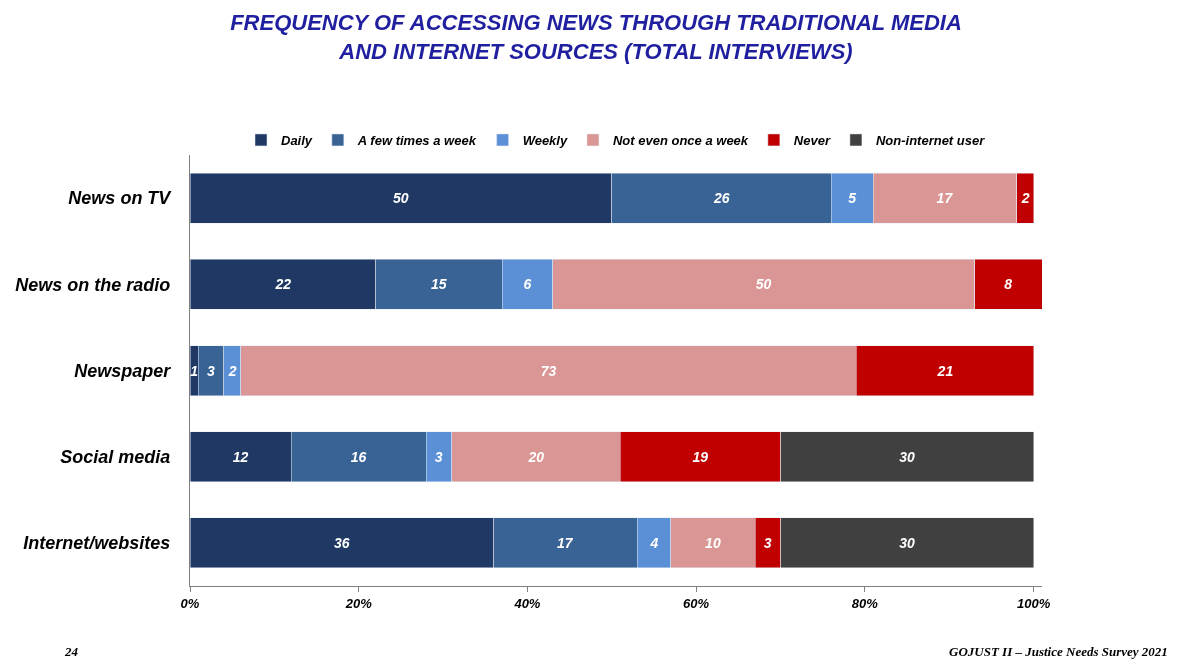 The image size is (1192, 671). What do you see at coordinates (283, 284) in the screenshot?
I see `data-label: 22` at bounding box center [283, 284].